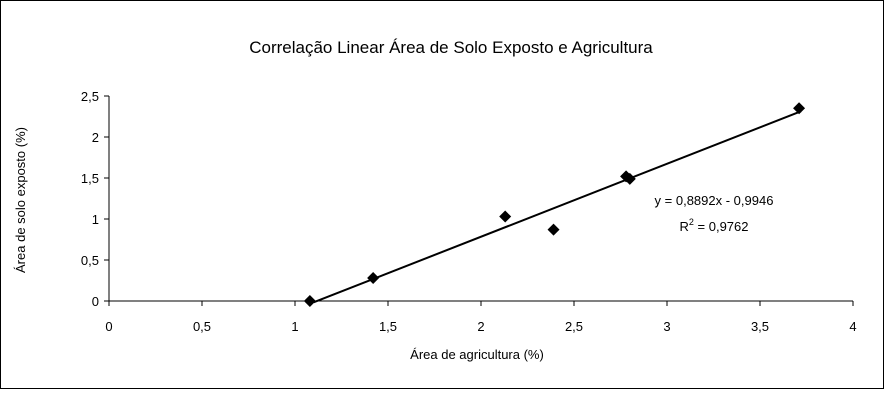  Describe the element at coordinates (691, 222) in the screenshot. I see `r-squared-superscript: 2` at that location.